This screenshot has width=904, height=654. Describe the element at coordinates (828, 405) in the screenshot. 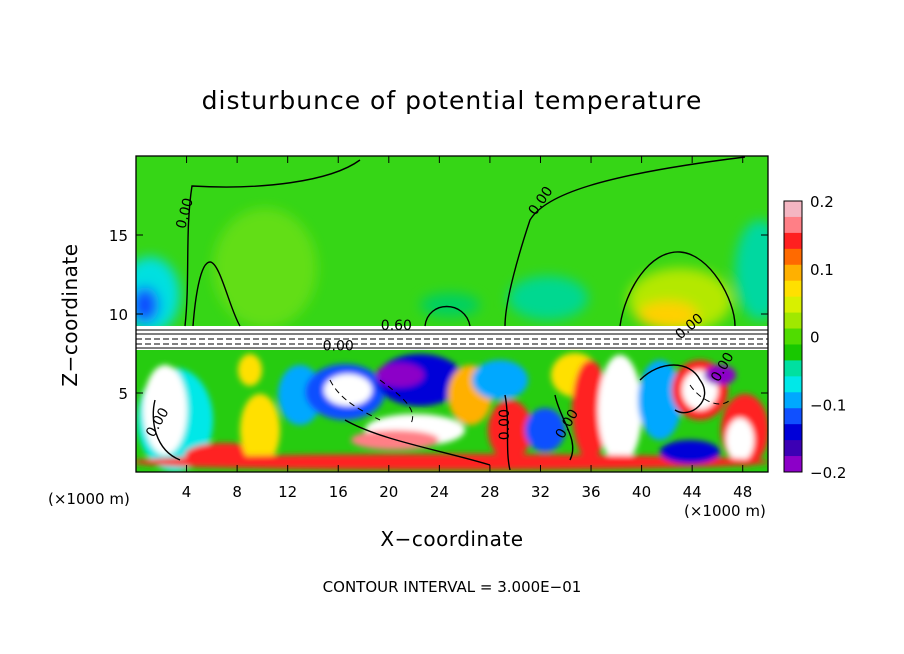

I see `colorbar-tick-label-3: −0.1` at that location.